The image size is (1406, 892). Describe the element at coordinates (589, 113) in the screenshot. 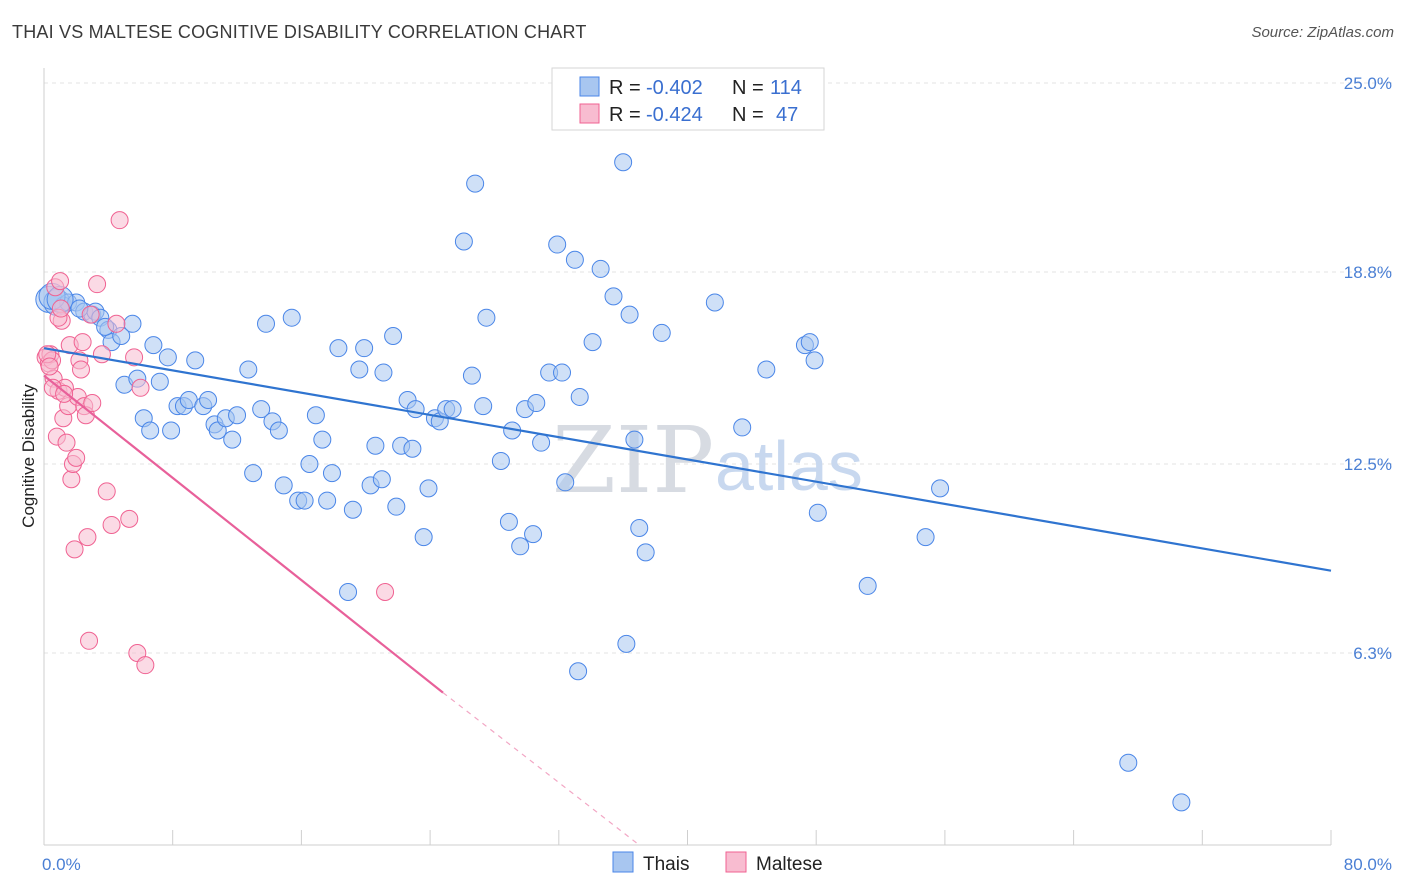

I see `legend-swatch-maltese` at that location.